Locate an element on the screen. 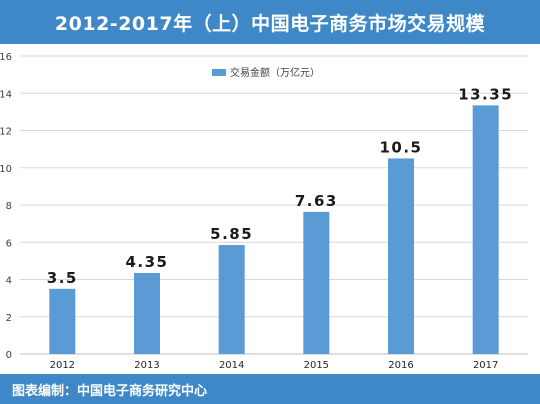 The image size is (540, 404). value-label-2017: 13.35 is located at coordinates (485, 94).